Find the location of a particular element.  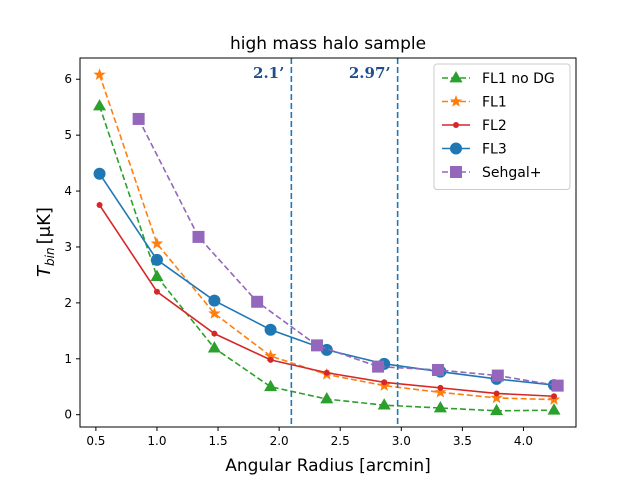

y-tick-label: 5 is located at coordinates (68, 135).